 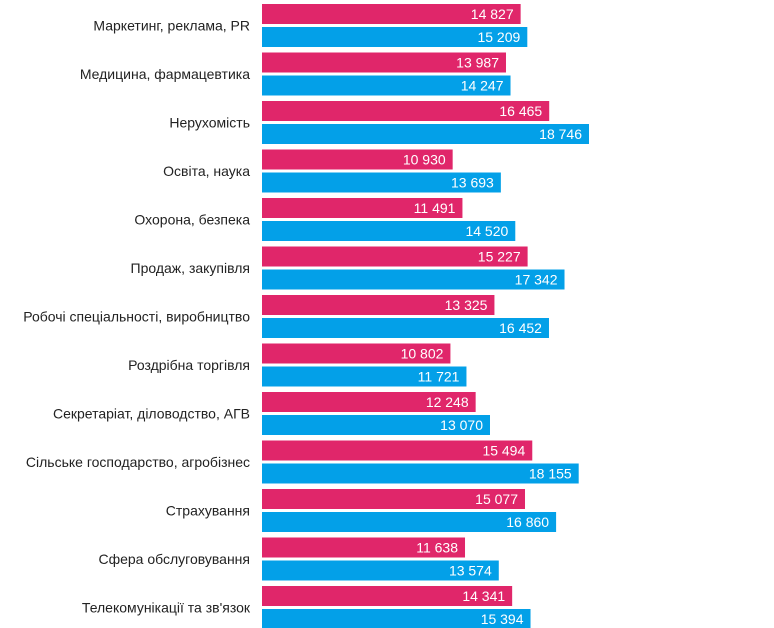 I want to click on data-label: 16 452, so click(x=520, y=328).